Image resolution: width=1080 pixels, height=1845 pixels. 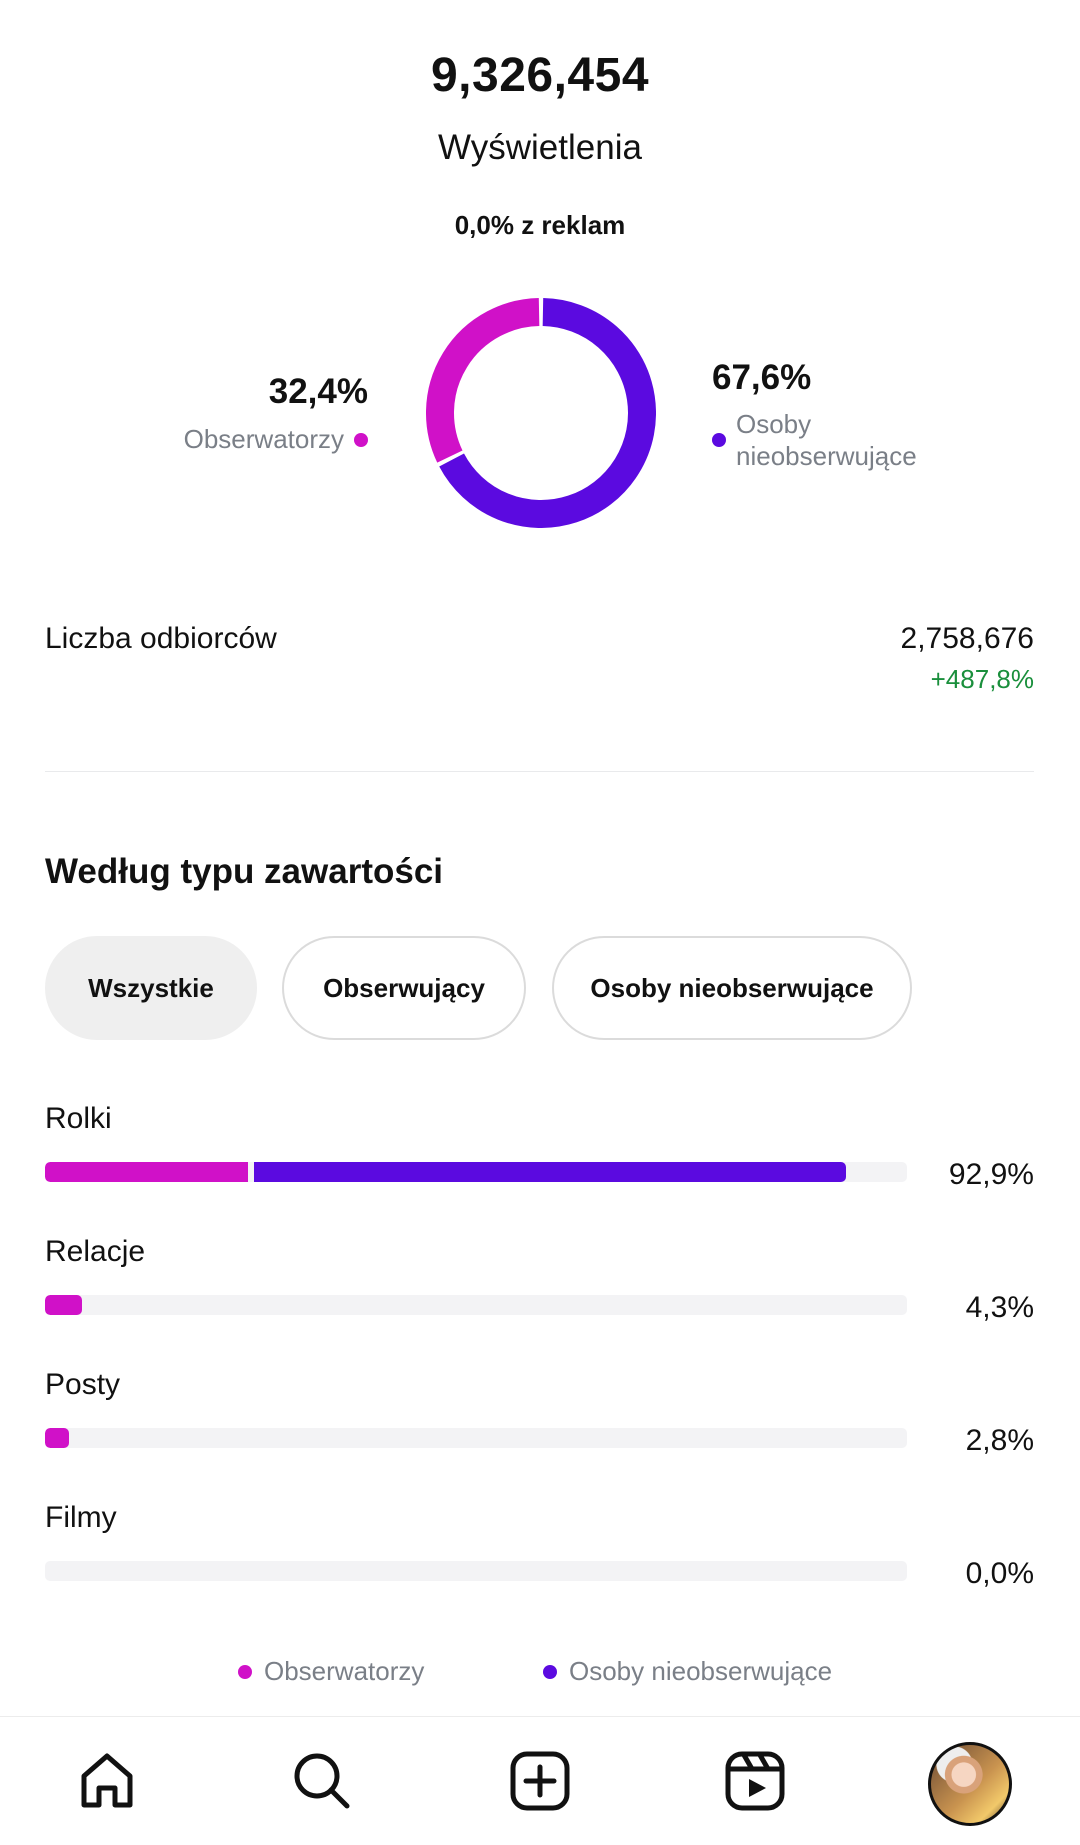 I want to click on non-followers-label-line1: Osoby, so click(x=774, y=424).